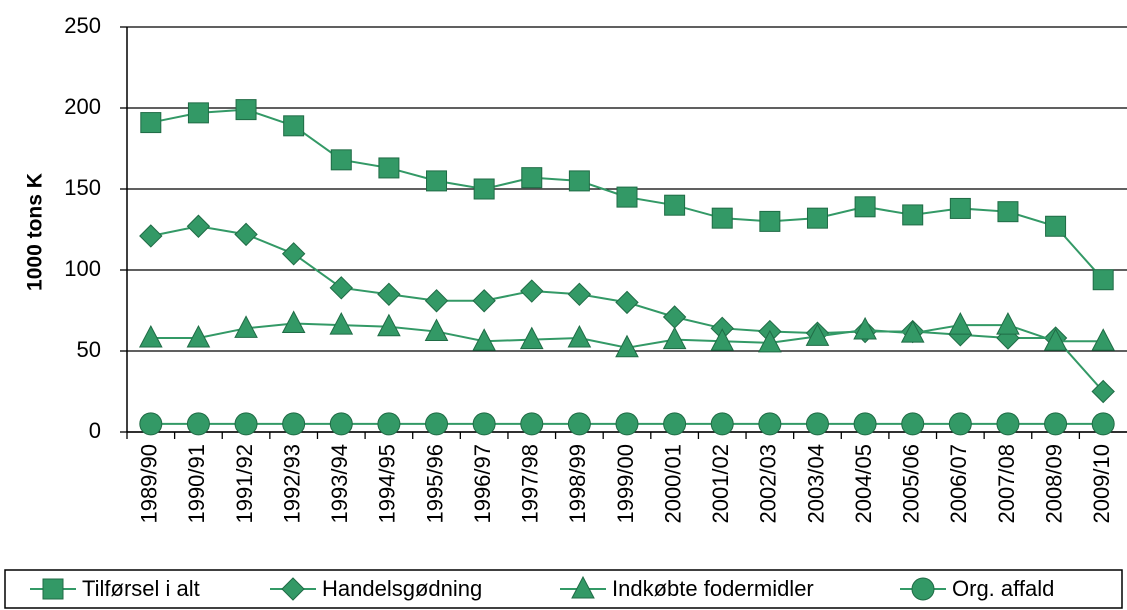  What do you see at coordinates (1003, 588) in the screenshot?
I see `legend-label: Org. affald` at bounding box center [1003, 588].